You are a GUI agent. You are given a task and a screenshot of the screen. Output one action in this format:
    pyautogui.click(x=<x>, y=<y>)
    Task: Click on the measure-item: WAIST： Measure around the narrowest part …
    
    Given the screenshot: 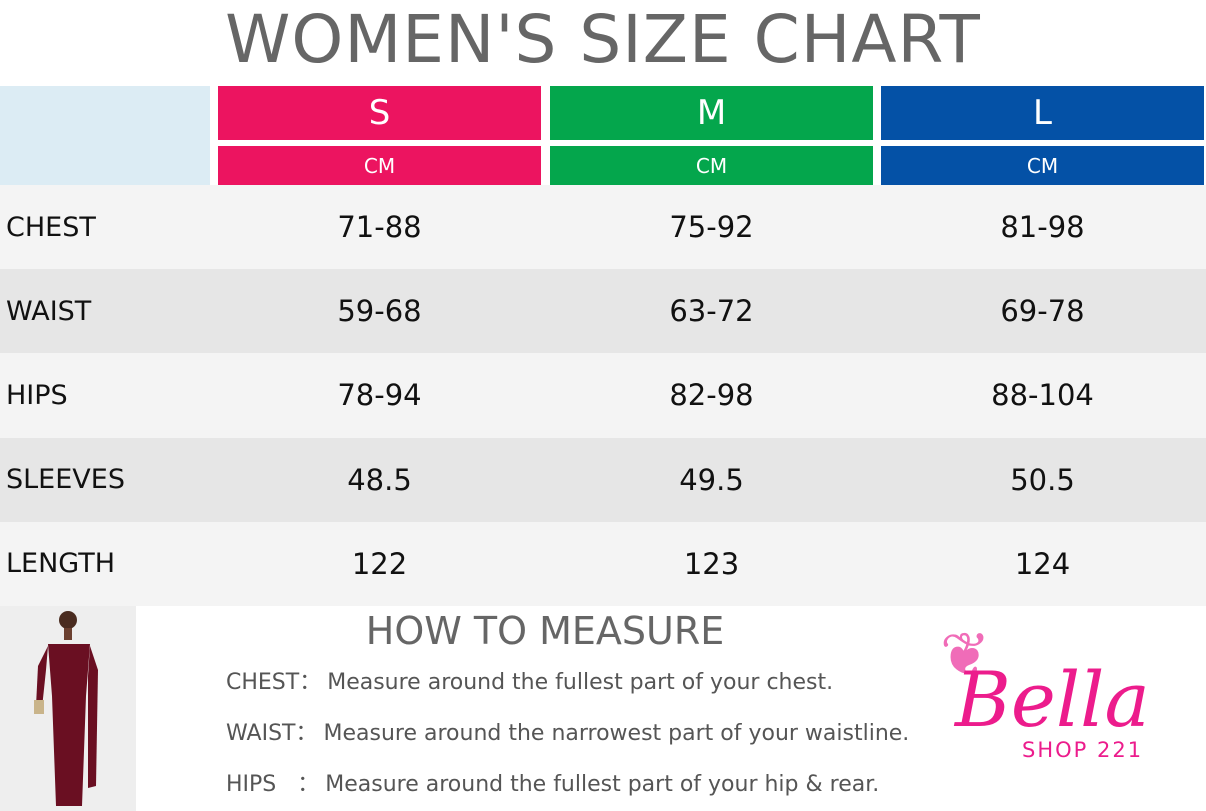 What is the action you would take?
    pyautogui.click(x=567, y=731)
    